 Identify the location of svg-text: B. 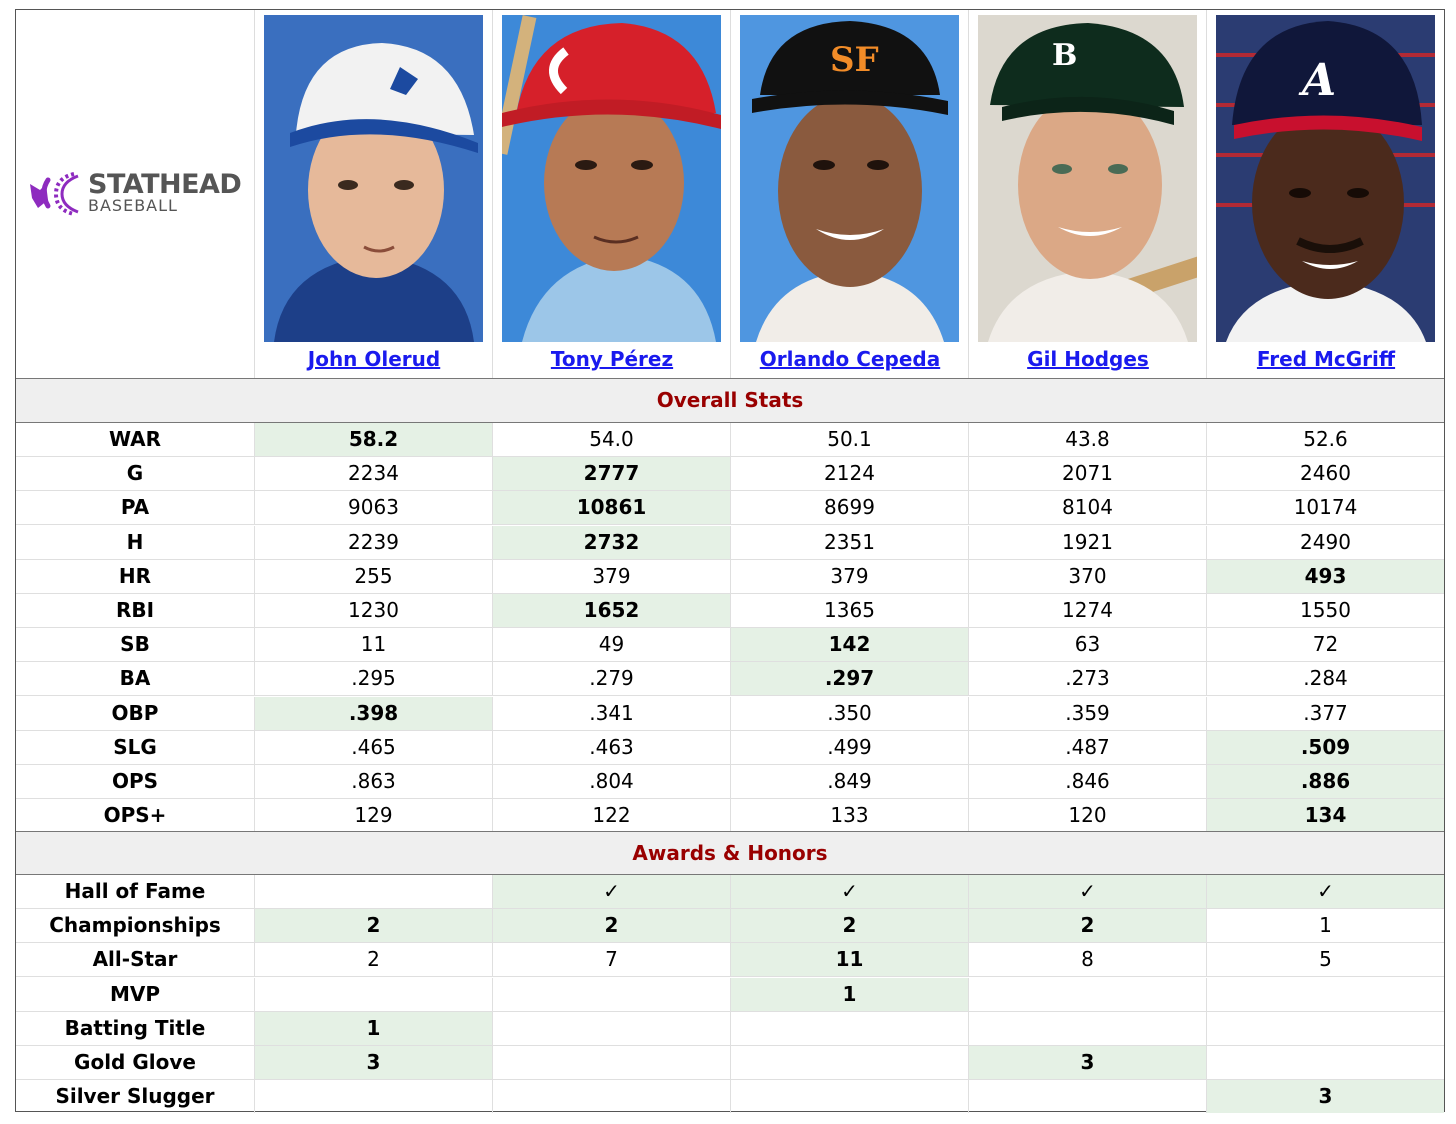
(1064, 55).